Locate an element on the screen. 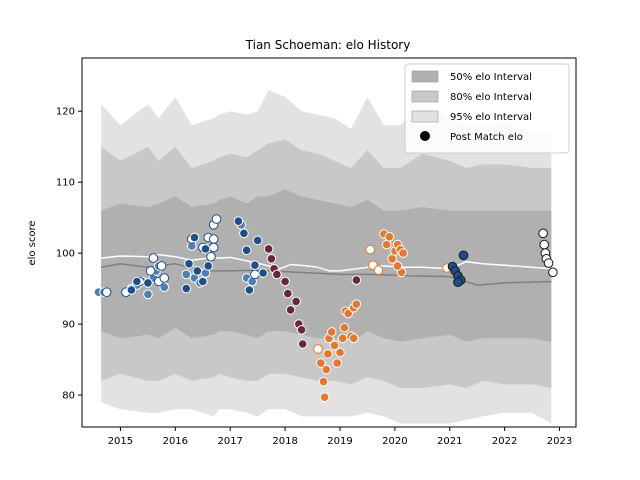 Image resolution: width=640 pixels, height=480 pixels. legend-box is located at coordinates (487, 108).